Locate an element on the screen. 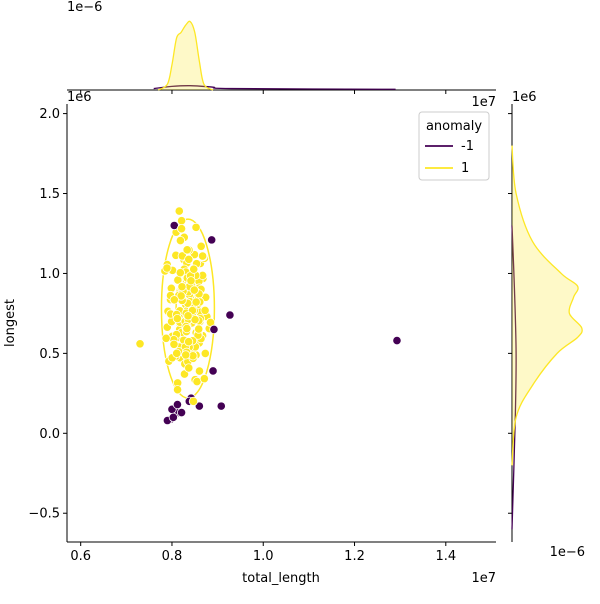 This screenshot has width=600, height=604. right-marginal is located at coordinates (545, 323).